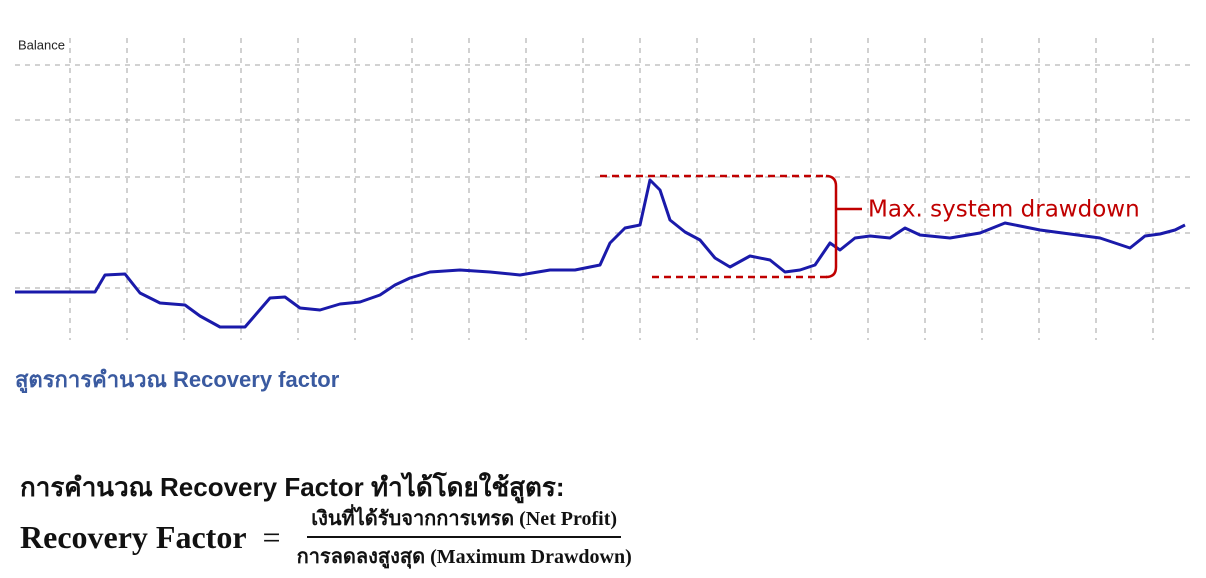 The height and width of the screenshot is (578, 1206). What do you see at coordinates (731, 226) in the screenshot?
I see `drawdown-marker` at bounding box center [731, 226].